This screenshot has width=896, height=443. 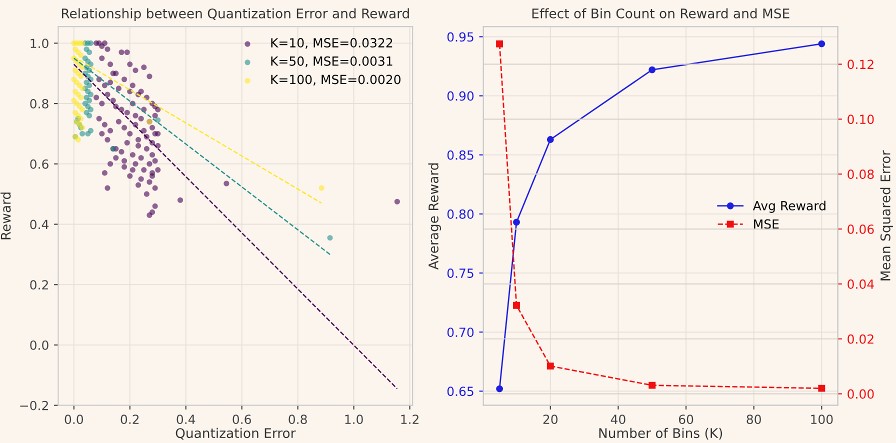 What do you see at coordinates (861, 175) in the screenshot?
I see `y2-tick-label: 0.08` at bounding box center [861, 175].